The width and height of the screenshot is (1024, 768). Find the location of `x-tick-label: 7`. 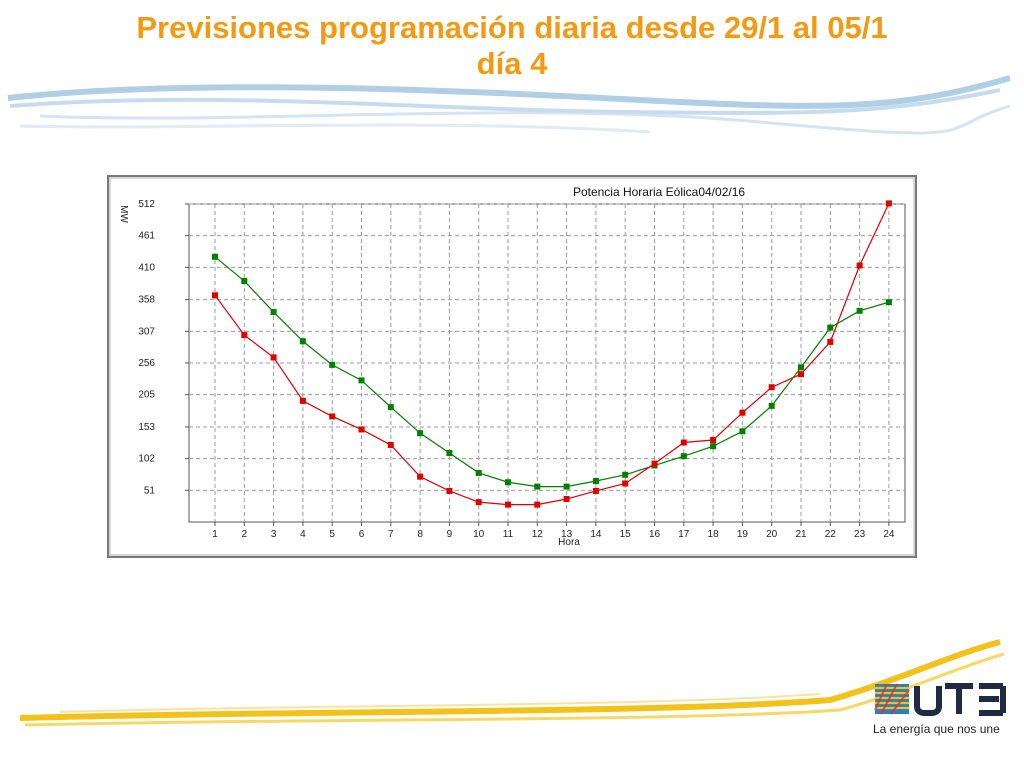

x-tick-label: 7 is located at coordinates (391, 534).